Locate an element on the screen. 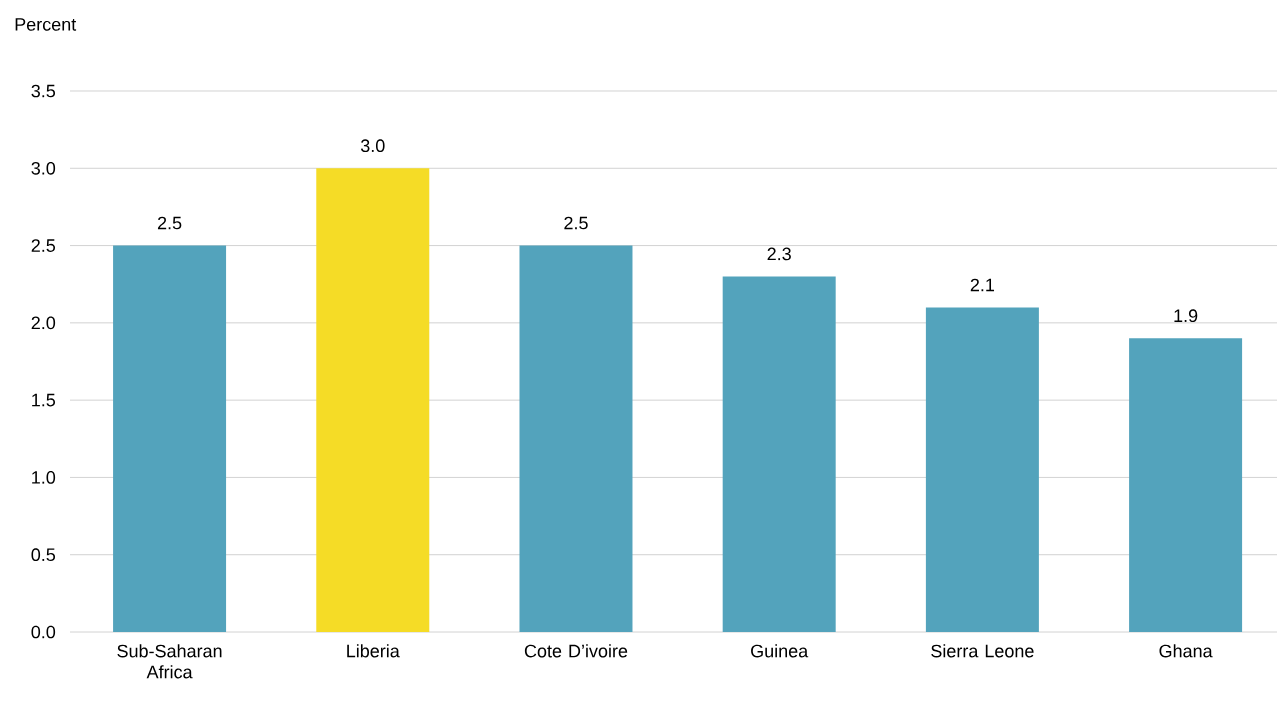 Image resolution: width=1277 pixels, height=727 pixels. data-label: 3.0 is located at coordinates (372, 146).